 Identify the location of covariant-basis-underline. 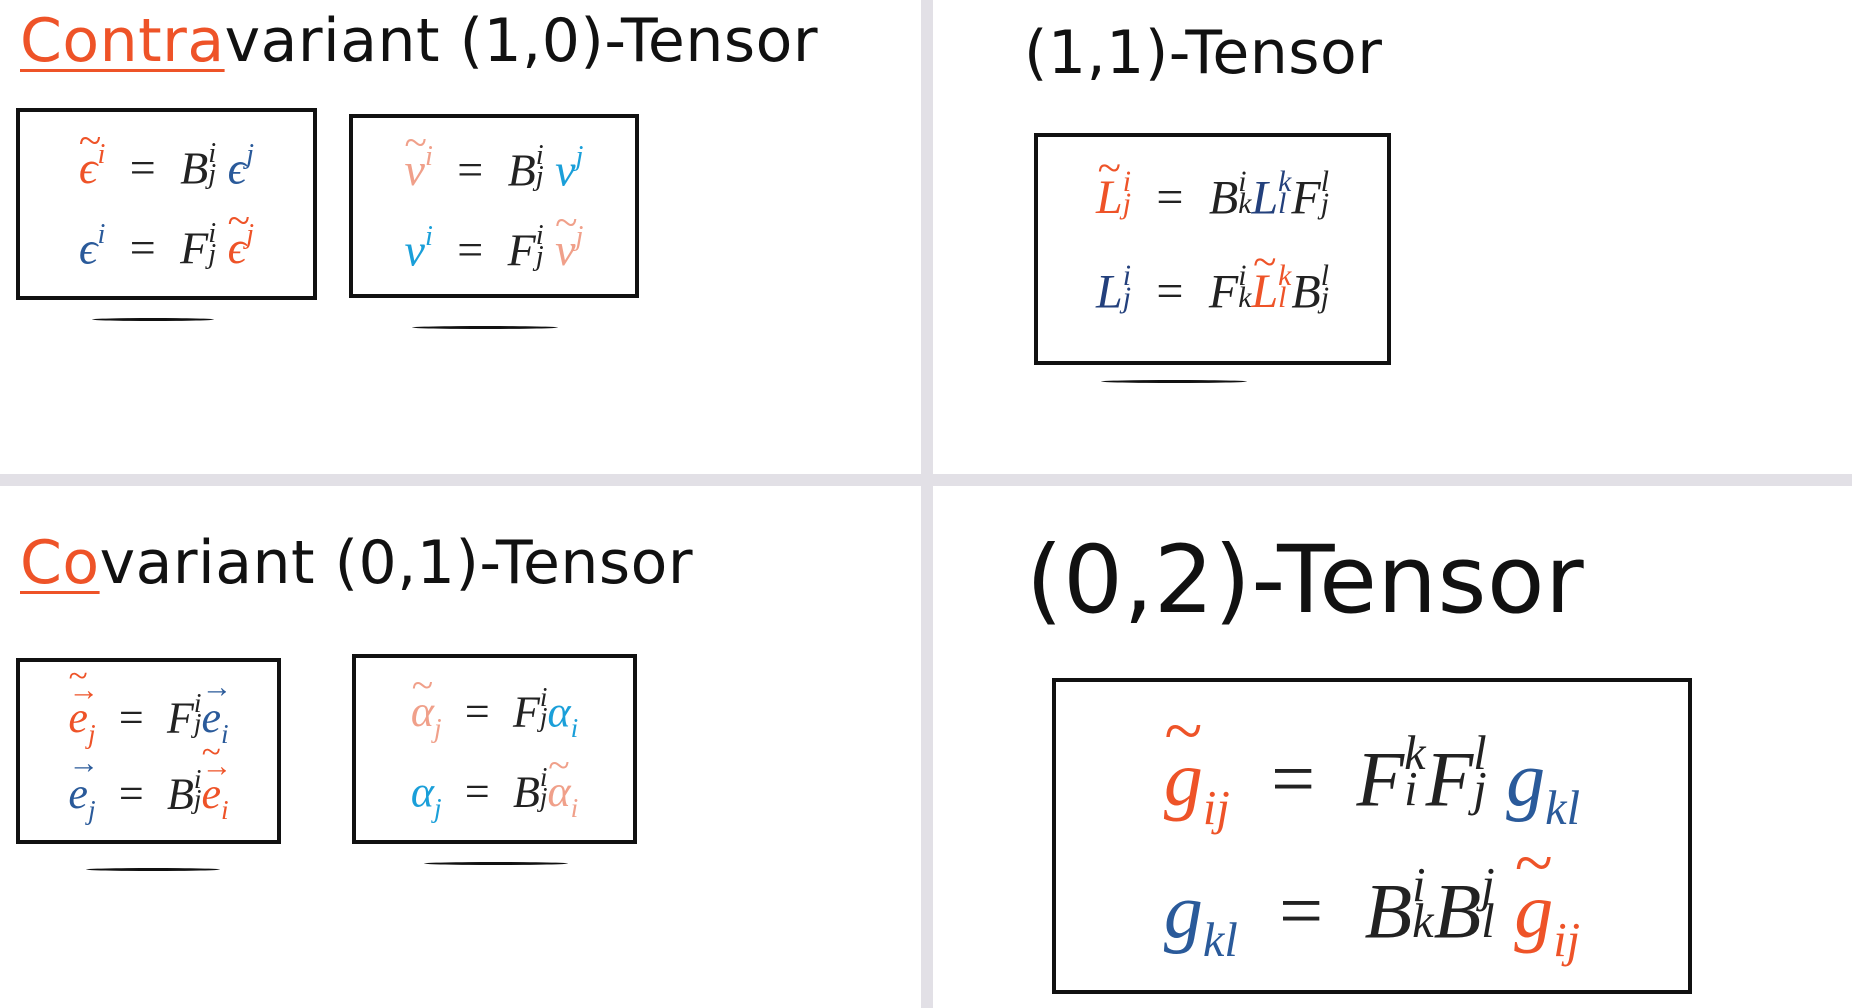
(153, 869).